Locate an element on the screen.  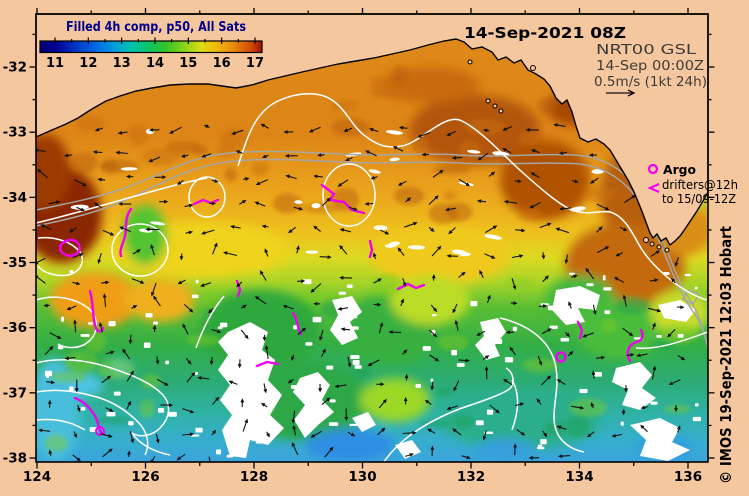
colorbar-labels: 11 12 13 14 15 16 17 is located at coordinates (155, 63).